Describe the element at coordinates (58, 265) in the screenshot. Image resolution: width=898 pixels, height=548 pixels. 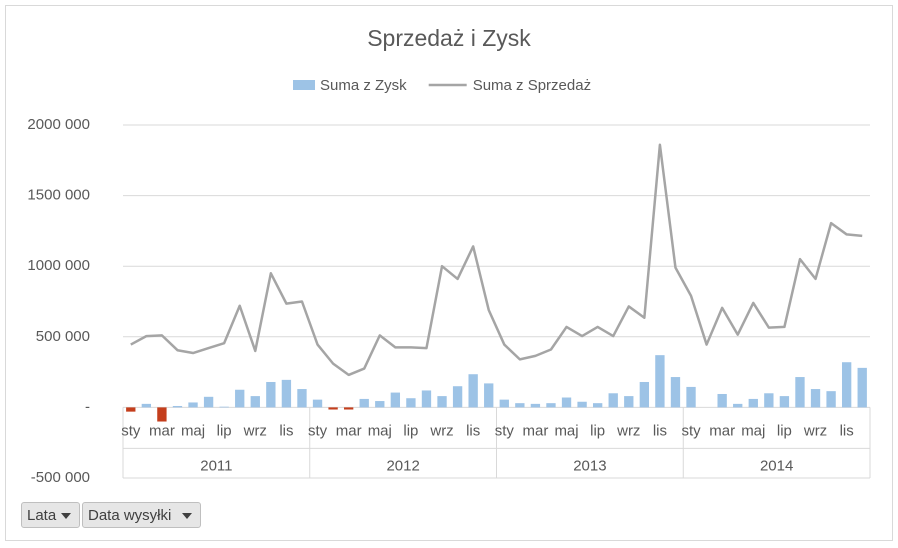
I see `y-tick-label: 1000 000` at that location.